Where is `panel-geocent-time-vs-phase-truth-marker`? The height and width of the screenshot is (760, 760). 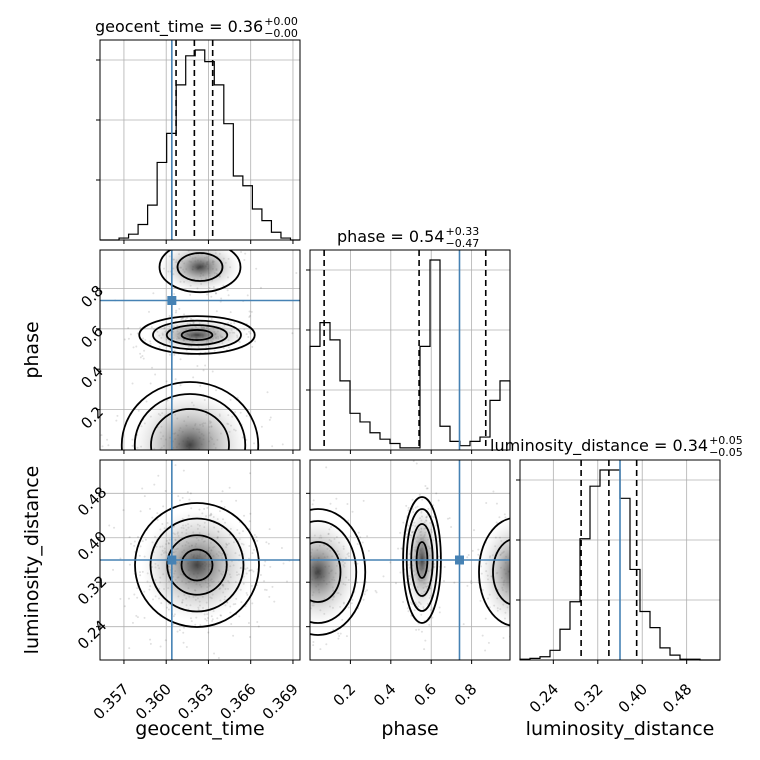 panel-geocent-time-vs-phase-truth-marker is located at coordinates (172, 301).